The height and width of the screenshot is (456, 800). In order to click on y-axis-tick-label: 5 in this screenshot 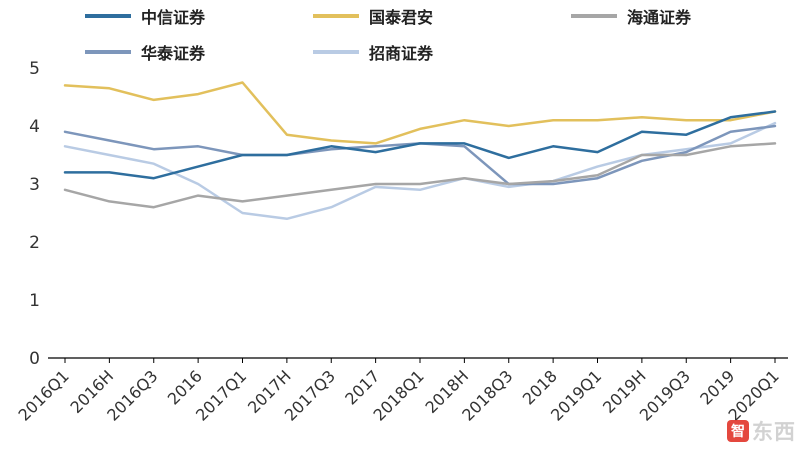, I will do `click(34, 69)`.